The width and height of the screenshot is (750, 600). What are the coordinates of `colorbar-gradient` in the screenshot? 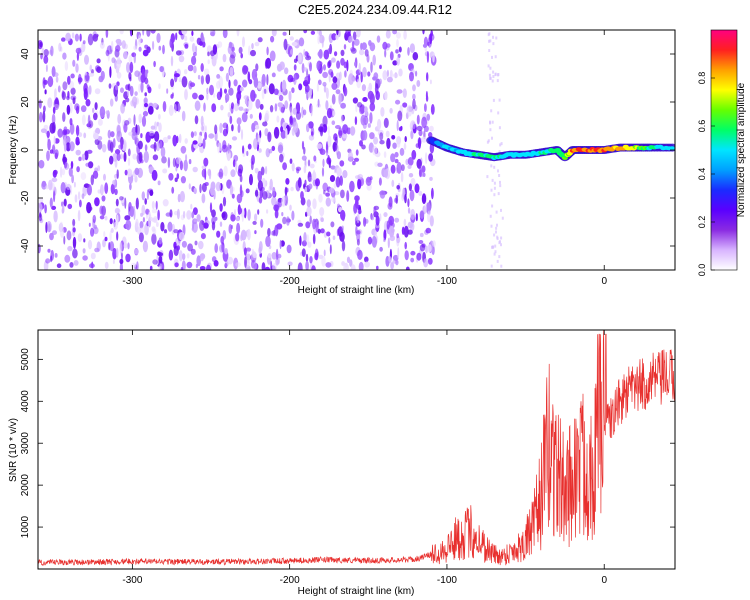 It's located at (724, 150).